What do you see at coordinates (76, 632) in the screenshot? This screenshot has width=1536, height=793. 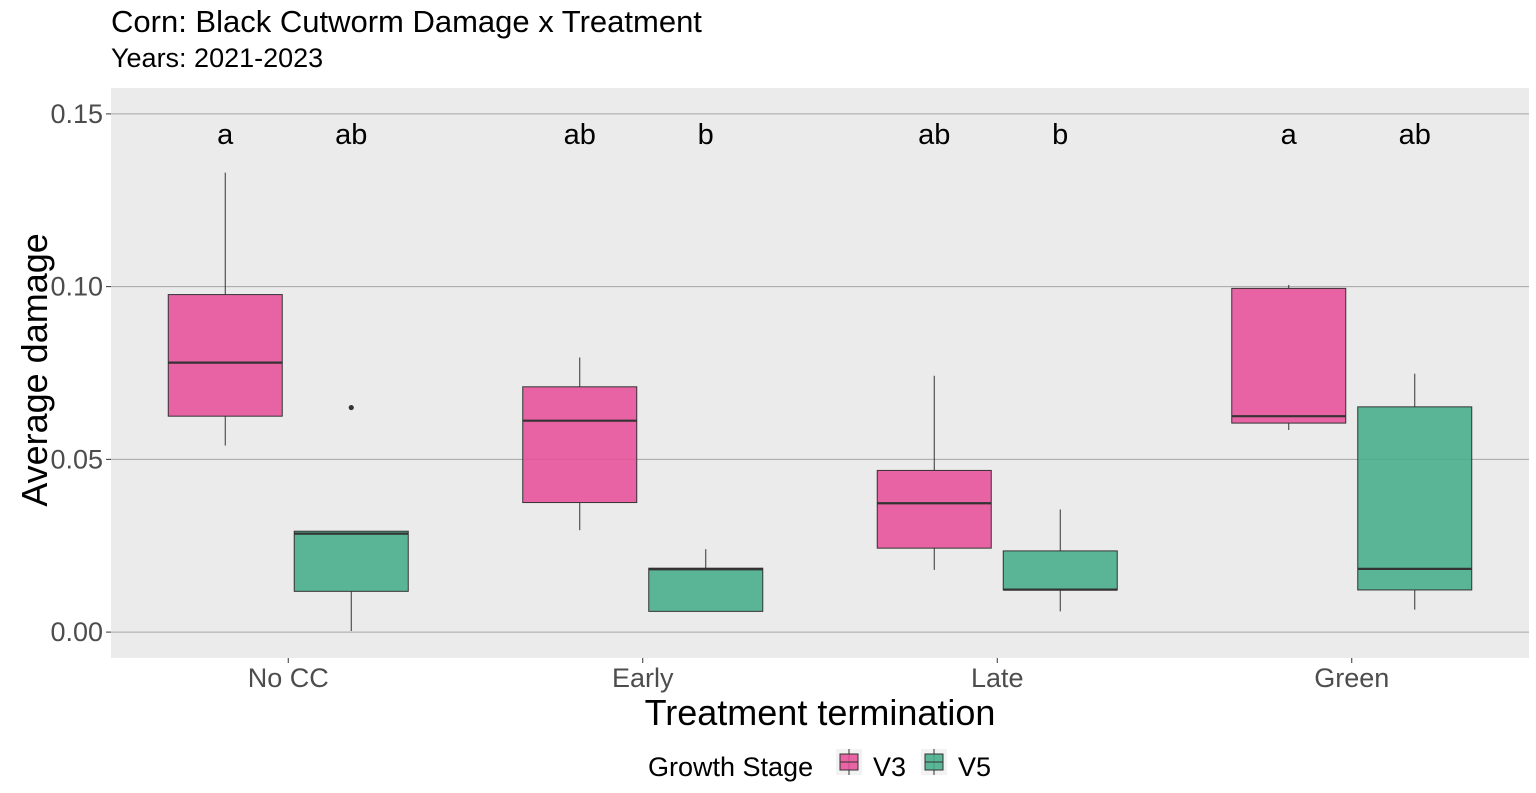 I see `y-tick-label: 0.00` at bounding box center [76, 632].